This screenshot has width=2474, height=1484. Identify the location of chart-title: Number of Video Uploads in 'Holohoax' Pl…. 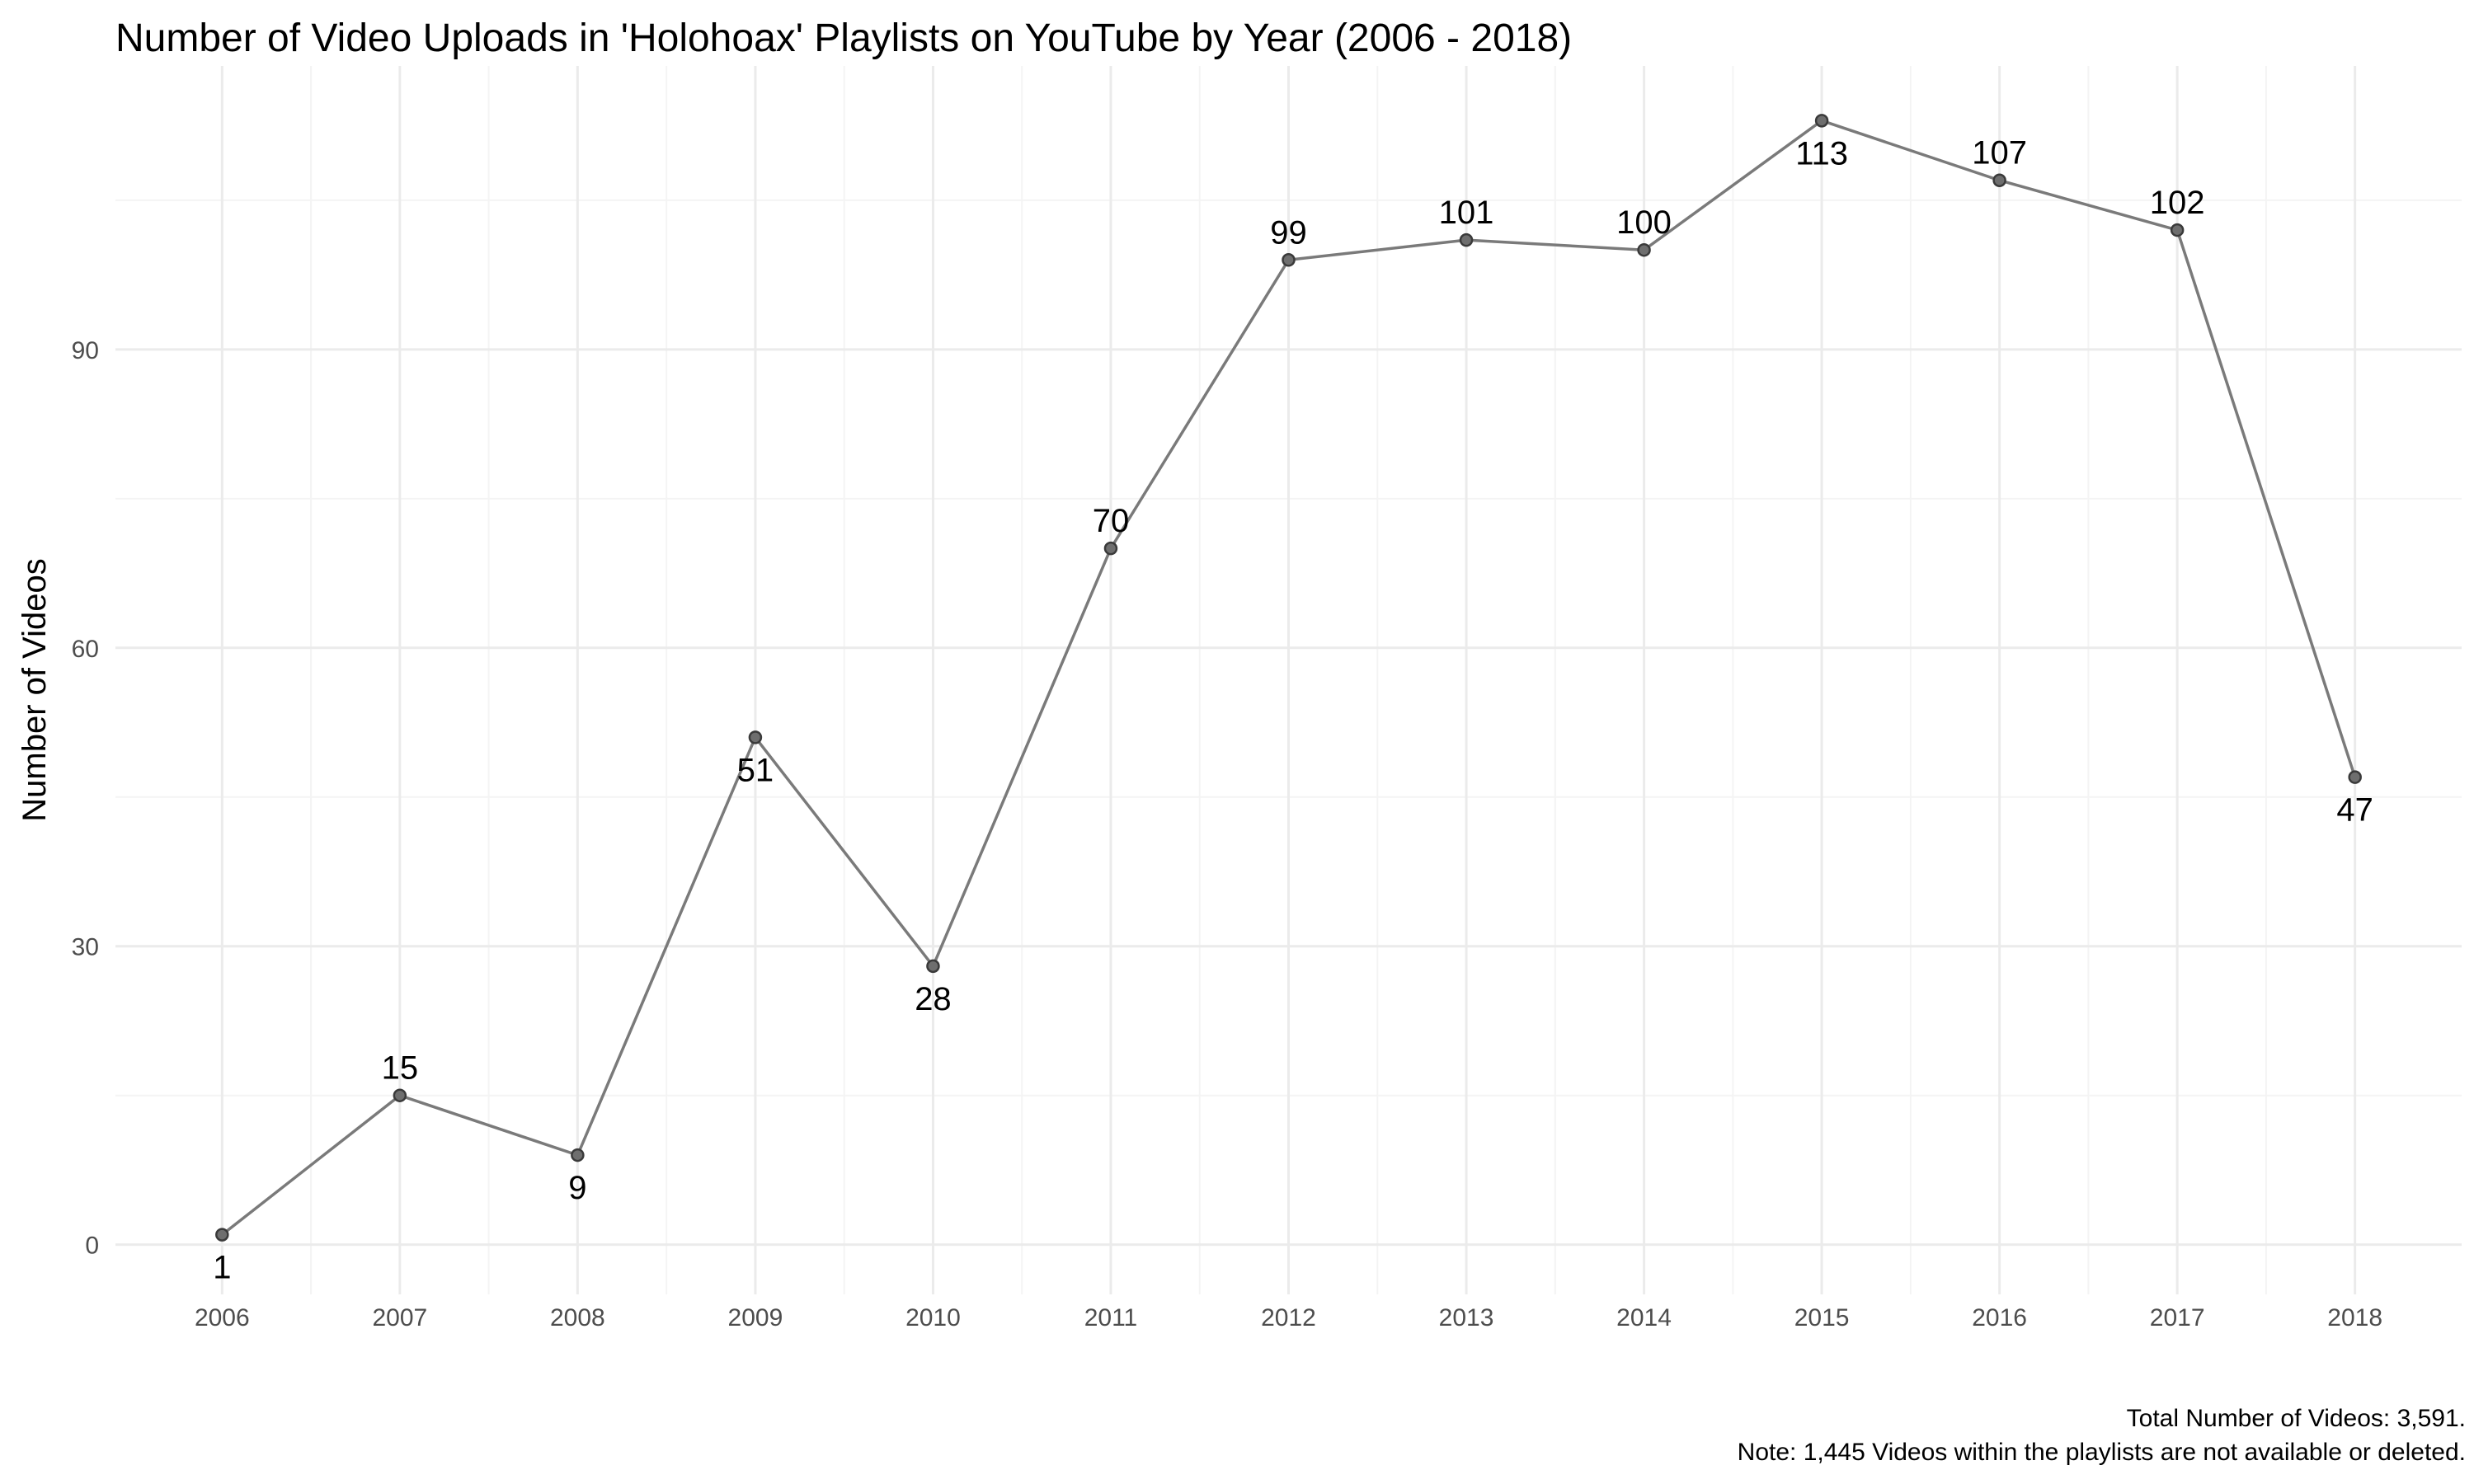
(843, 38).